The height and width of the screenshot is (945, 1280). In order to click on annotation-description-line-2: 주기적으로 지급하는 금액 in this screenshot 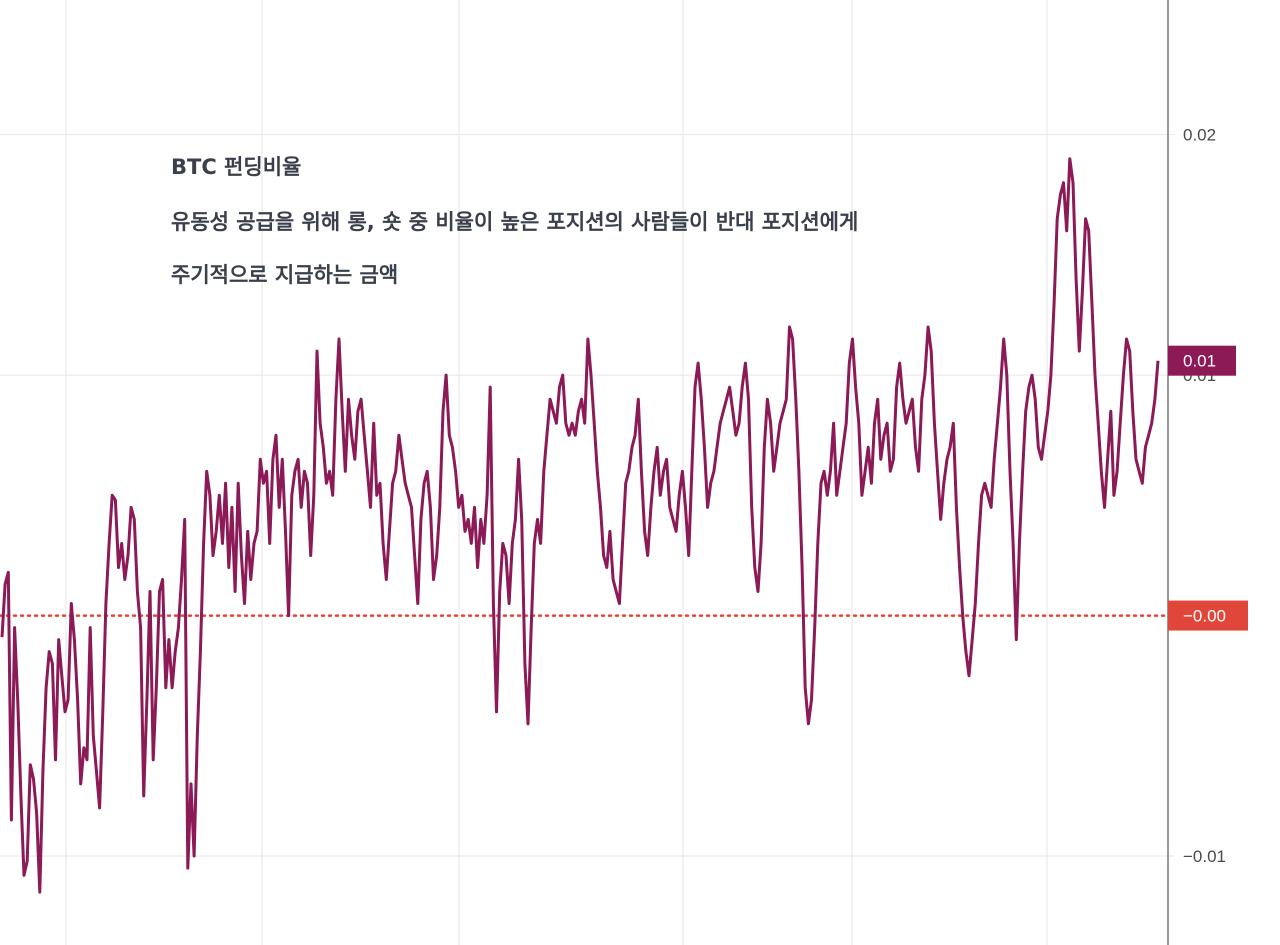, I will do `click(285, 275)`.